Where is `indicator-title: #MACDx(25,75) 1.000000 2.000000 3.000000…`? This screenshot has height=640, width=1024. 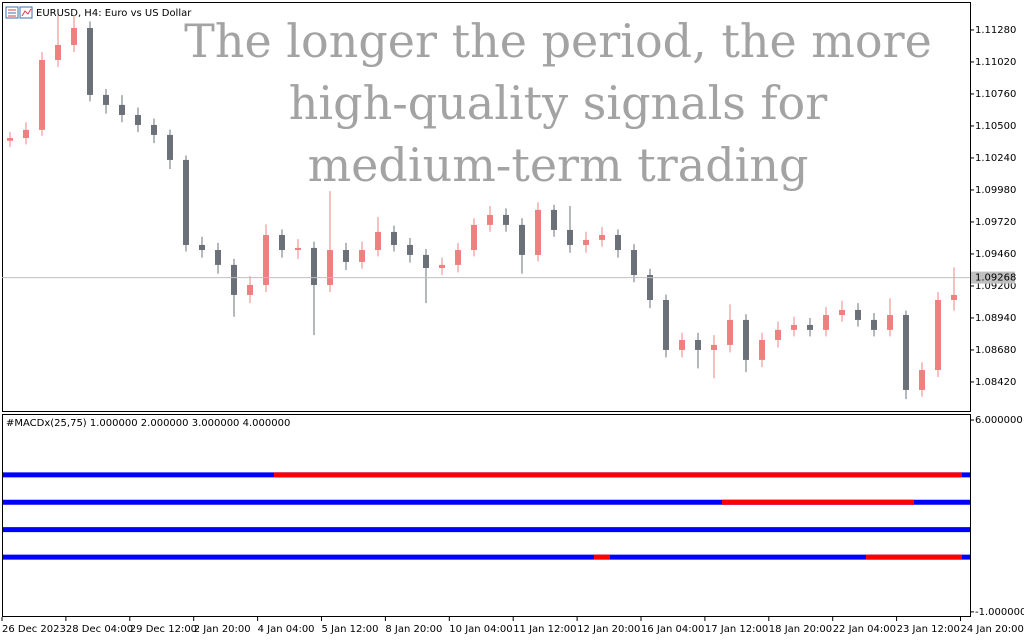 indicator-title: #MACDx(25,75) 1.000000 2.000000 3.000000… is located at coordinates (148, 423).